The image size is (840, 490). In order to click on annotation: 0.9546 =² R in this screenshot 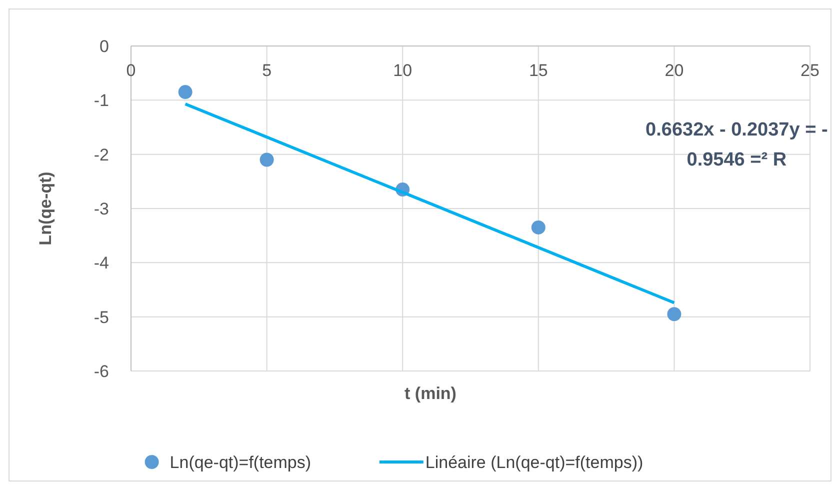, I will do `click(736, 159)`.